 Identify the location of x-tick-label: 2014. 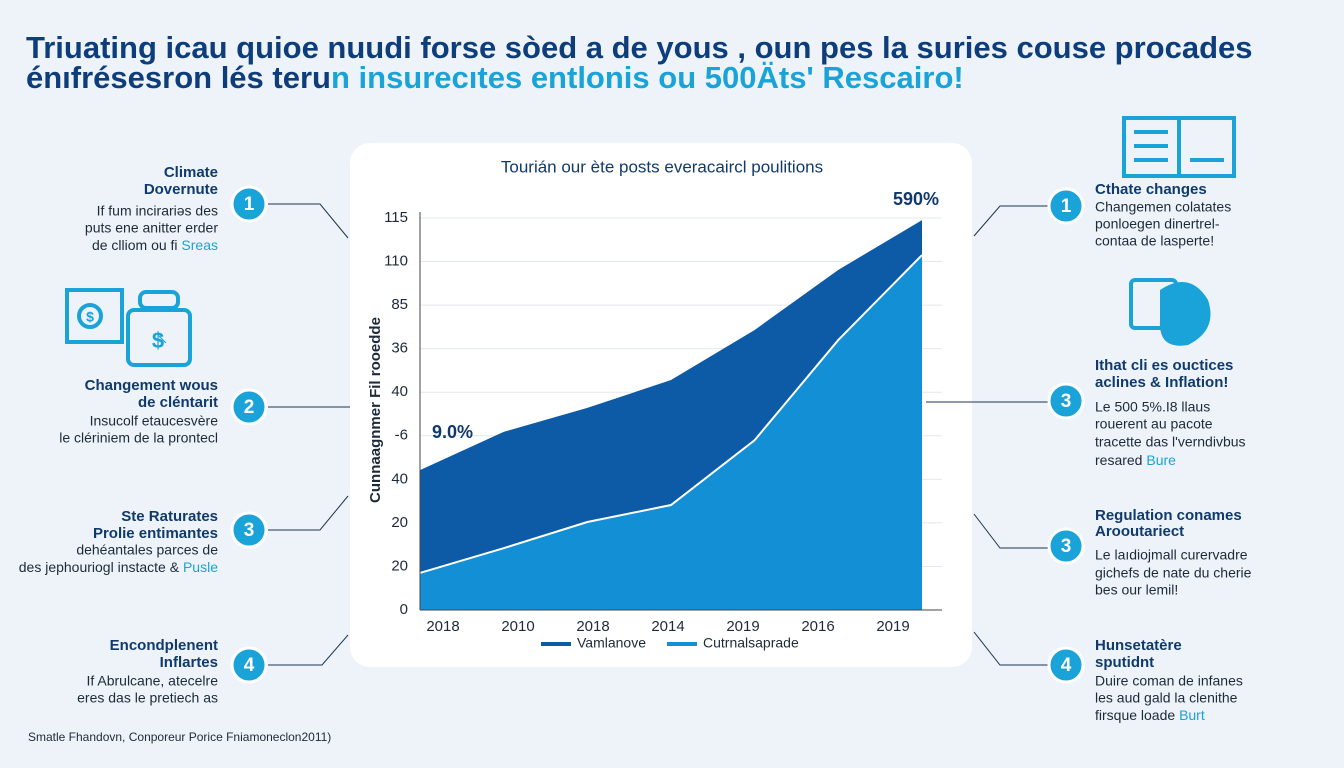
(667, 626).